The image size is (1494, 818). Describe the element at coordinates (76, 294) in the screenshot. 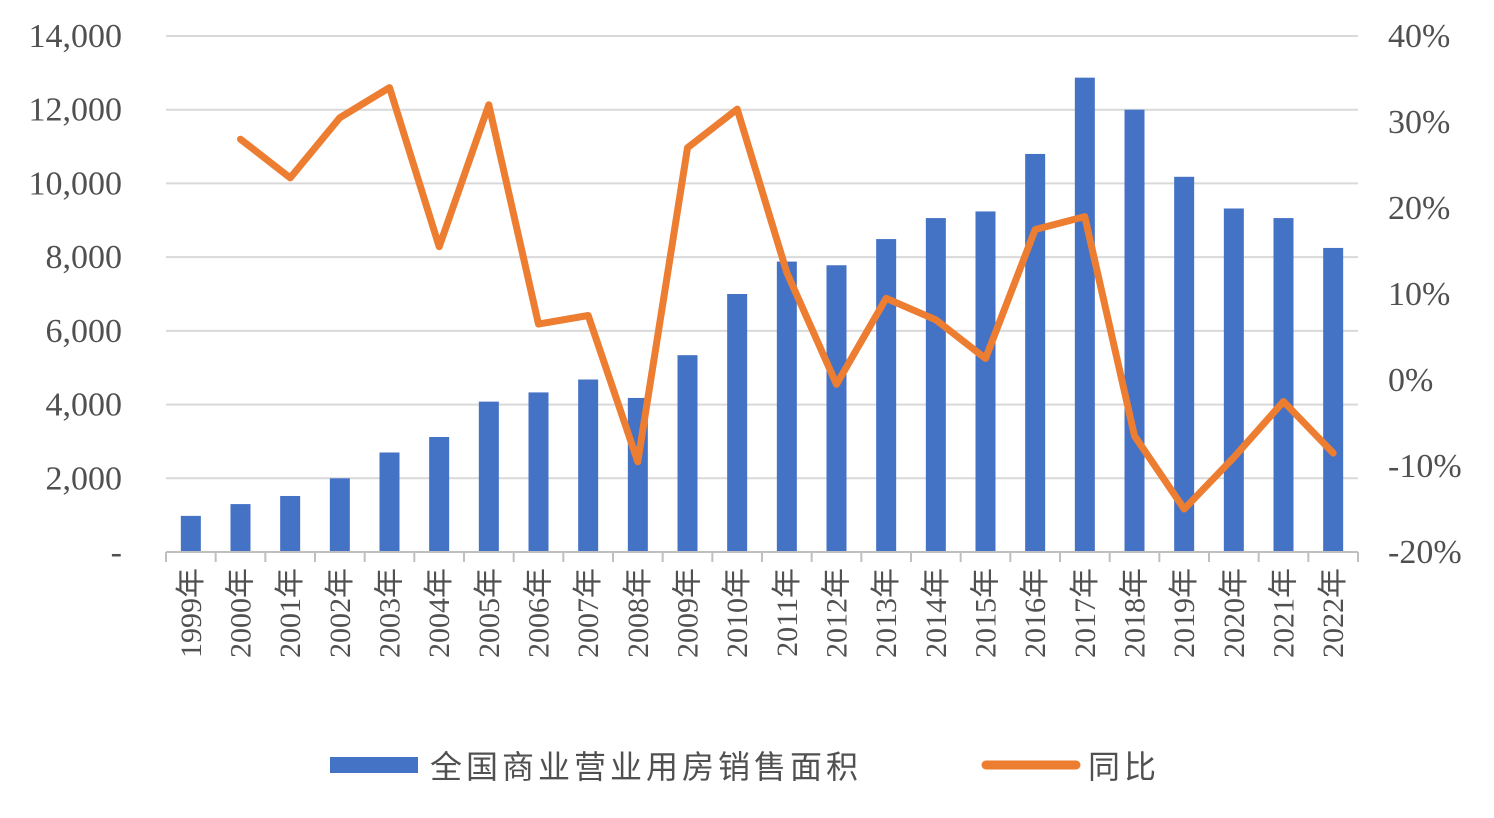

I see `left-y-axis-ticks: - 2,000 4,000 6,000 8,000 10,000 12,000 14,000` at that location.